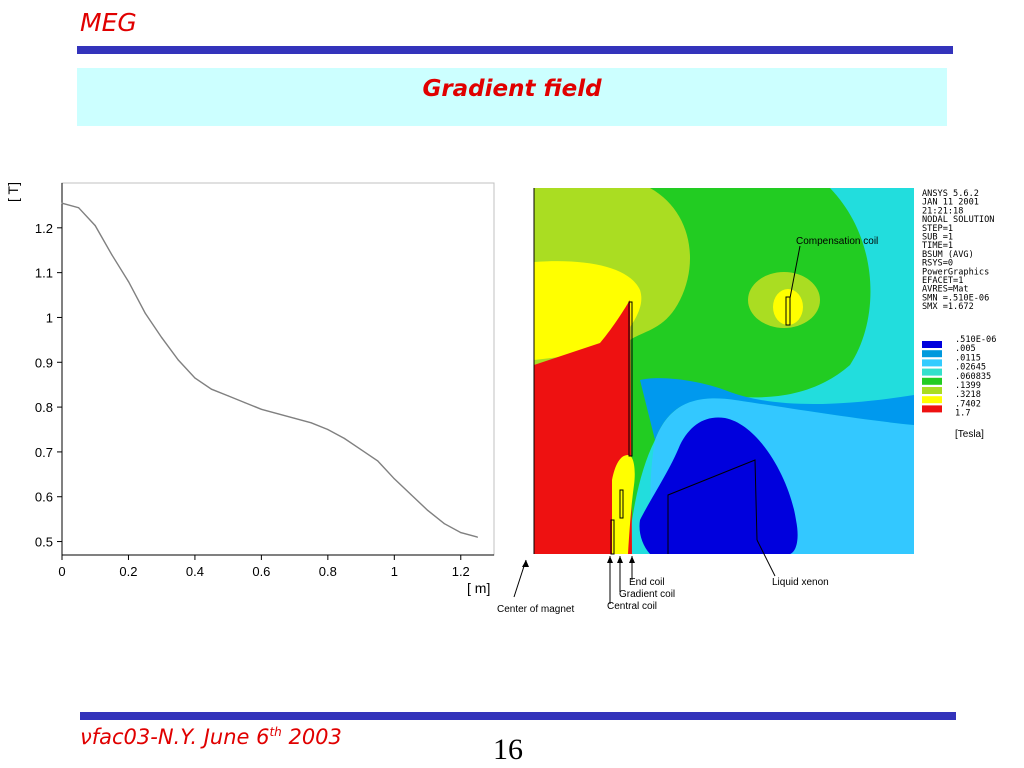 This screenshot has height=768, width=1024. I want to click on legend-level: .1399, so click(968, 386).